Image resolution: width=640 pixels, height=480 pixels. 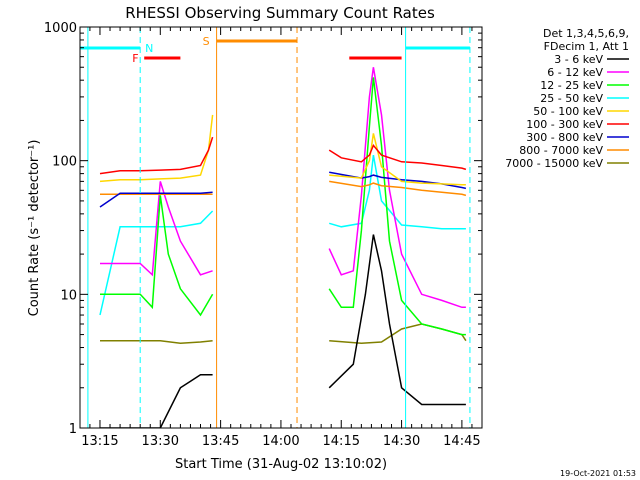 I want to click on y-tick-label: 100, so click(x=64, y=162).